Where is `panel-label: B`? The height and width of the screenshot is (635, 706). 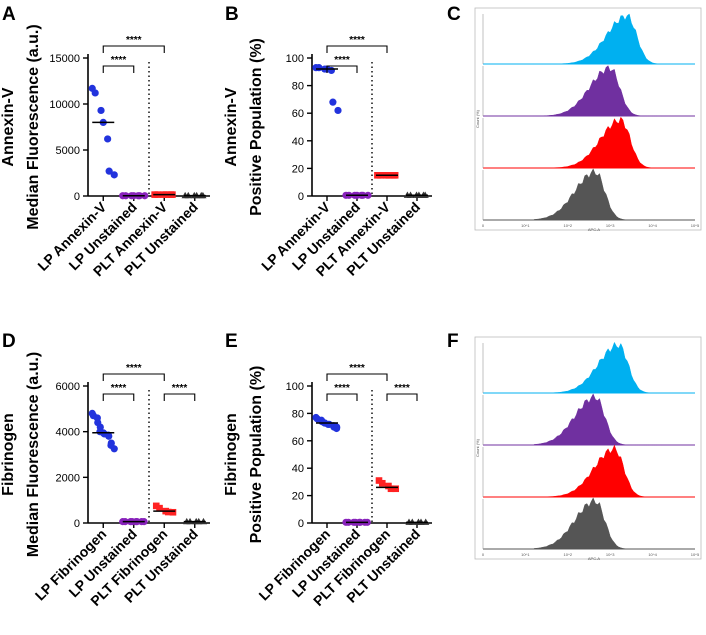
panel-label: B is located at coordinates (232, 14).